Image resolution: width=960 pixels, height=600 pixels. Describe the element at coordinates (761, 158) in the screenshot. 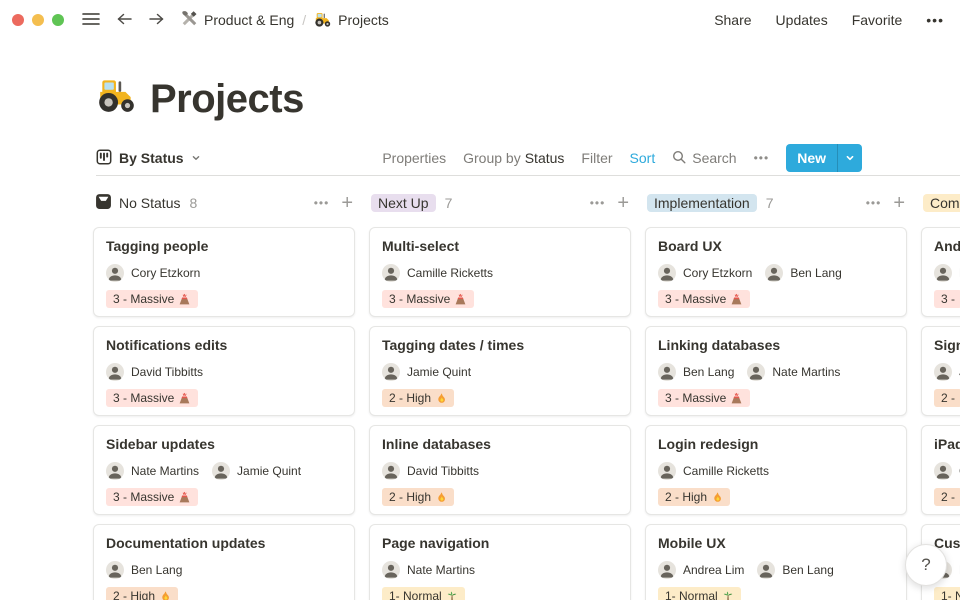

I see `view-options-button: •••` at that location.